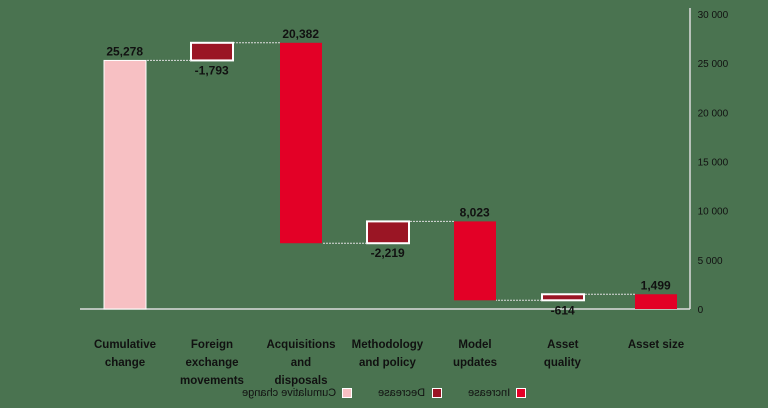 The height and width of the screenshot is (408, 768). I want to click on category-label: Asset, so click(562, 345).